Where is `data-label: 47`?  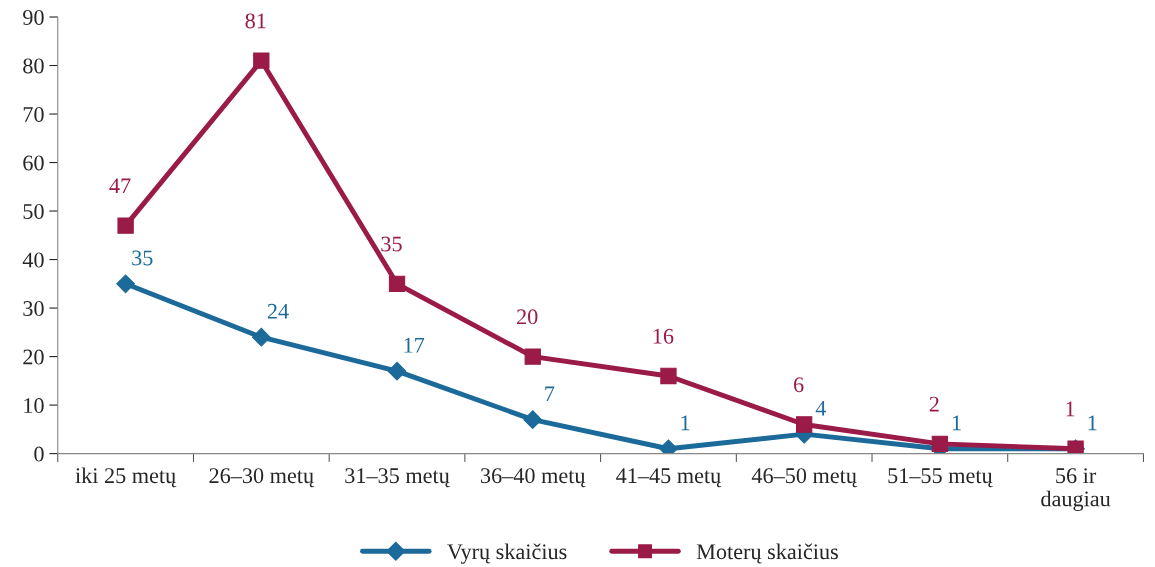 data-label: 47 is located at coordinates (120, 186).